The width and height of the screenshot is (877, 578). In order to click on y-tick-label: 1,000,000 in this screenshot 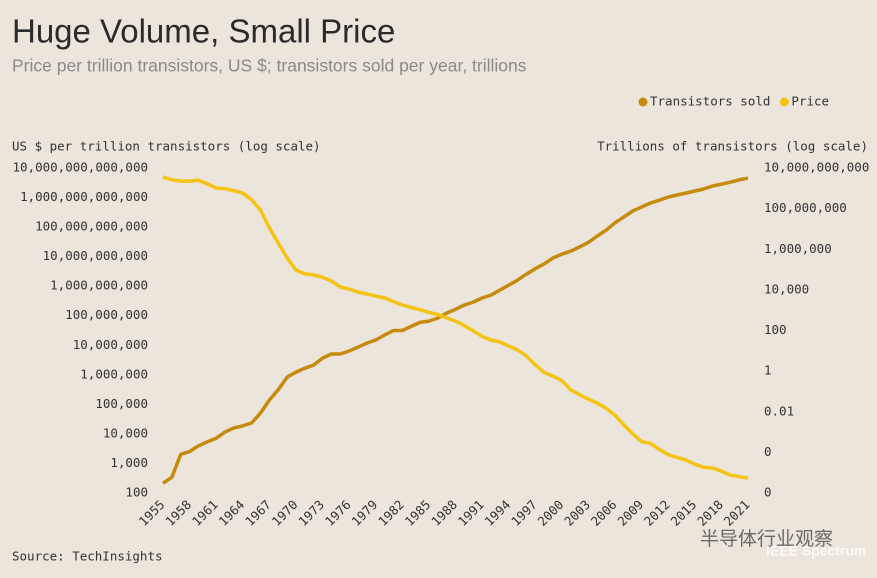, I will do `click(114, 373)`.